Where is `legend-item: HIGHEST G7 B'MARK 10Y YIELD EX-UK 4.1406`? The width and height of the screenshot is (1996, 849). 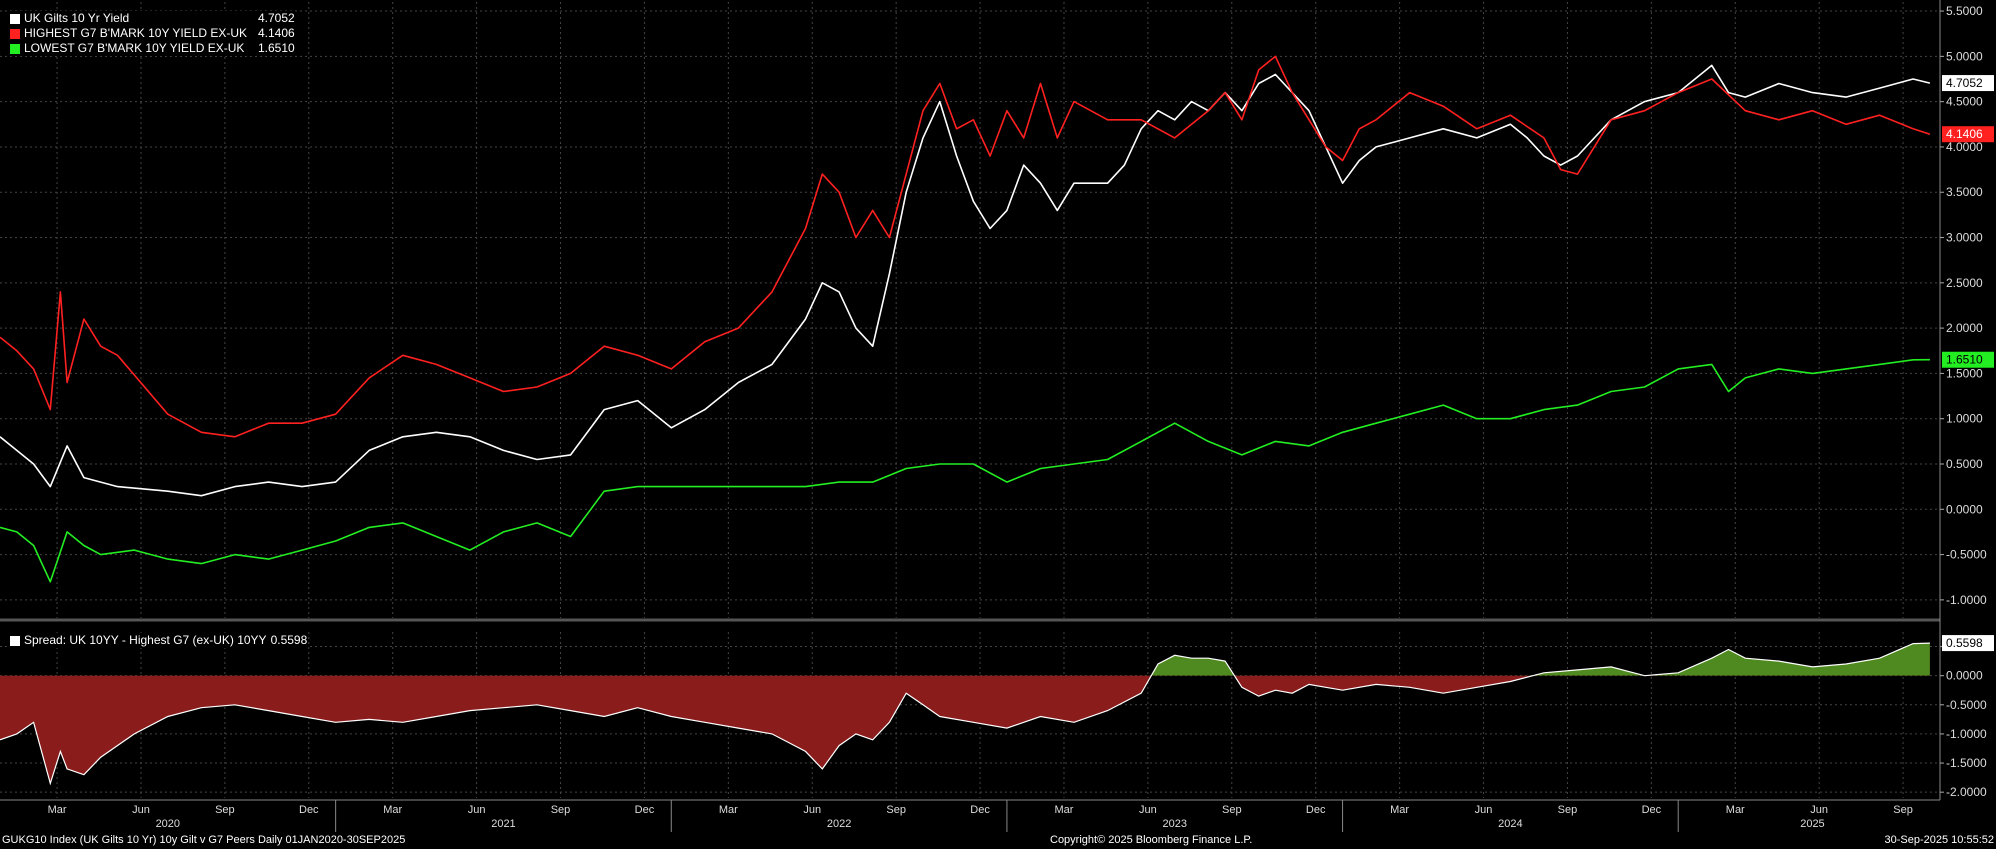 legend-item: HIGHEST G7 B'MARK 10Y YIELD EX-UK 4.1406 is located at coordinates (152, 33).